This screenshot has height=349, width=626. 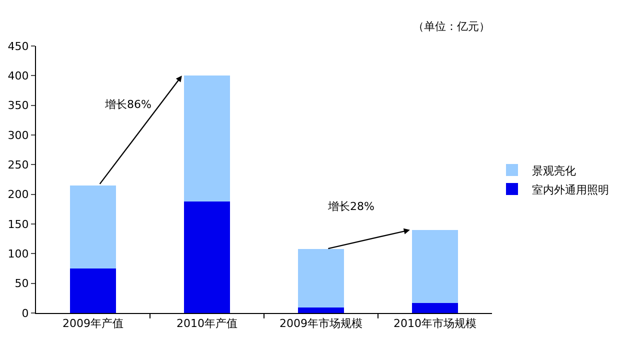 What do you see at coordinates (18, 165) in the screenshot?
I see `y-tick-label: 250` at bounding box center [18, 165].